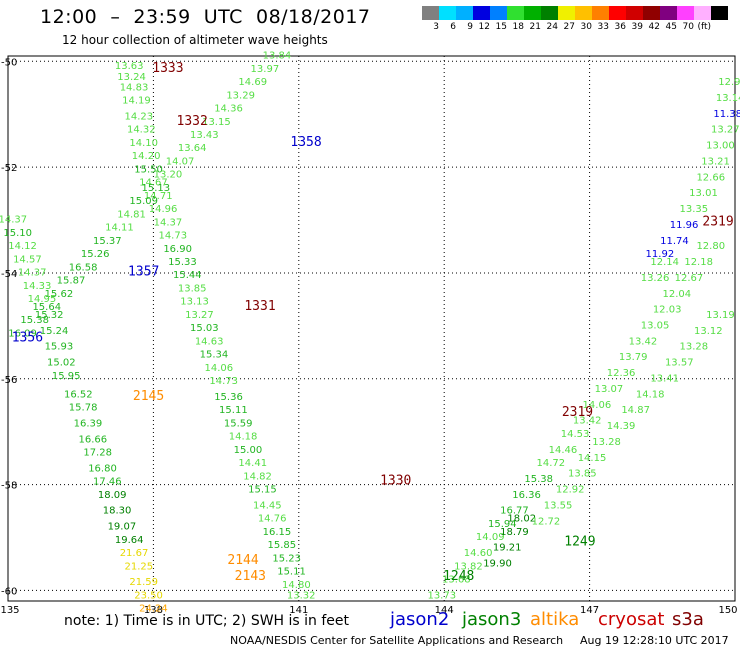 This screenshot has width=740, height=650. Describe the element at coordinates (129, 66) in the screenshot. I see `swh-data-point: 13.63` at that location.